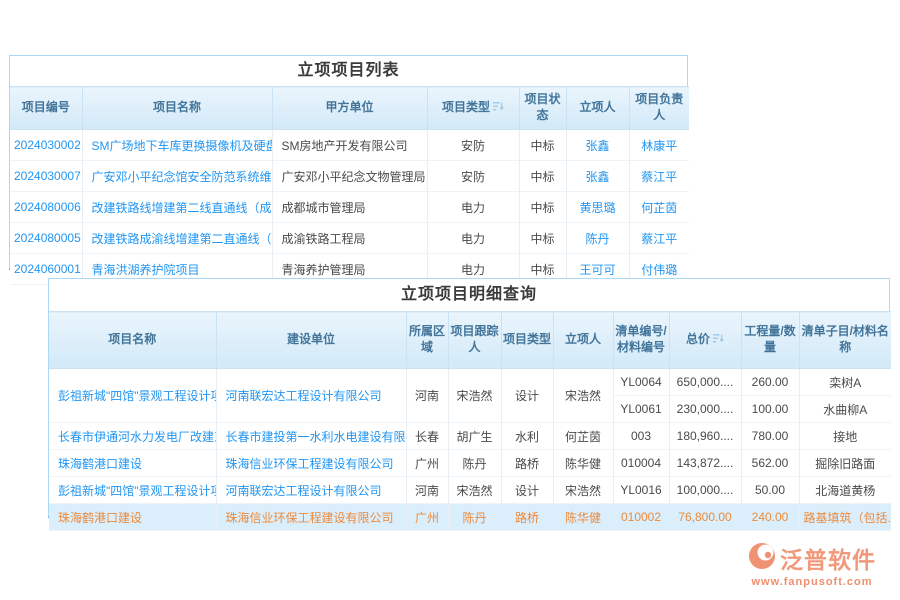 Image resolution: width=900 pixels, height=600 pixels. Describe the element at coordinates (133, 340) in the screenshot. I see `column-header: 项目名称` at that location.